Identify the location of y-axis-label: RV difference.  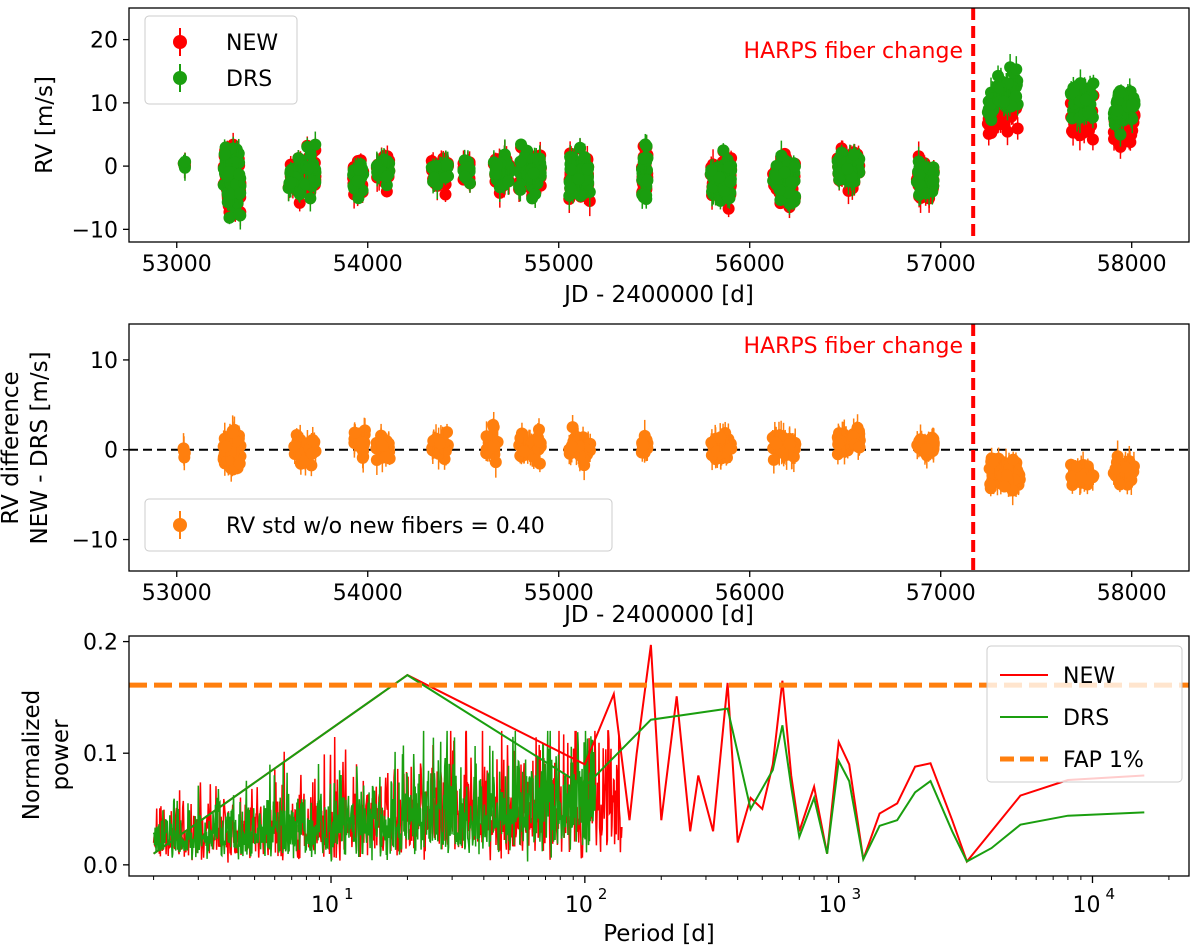
(12, 447).